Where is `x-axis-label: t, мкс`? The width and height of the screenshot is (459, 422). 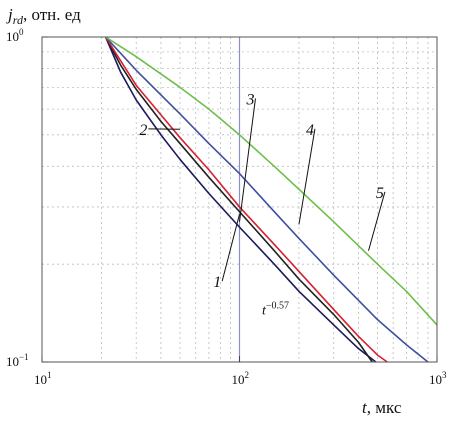 x-axis-label: t, мкс is located at coordinates (382, 407).